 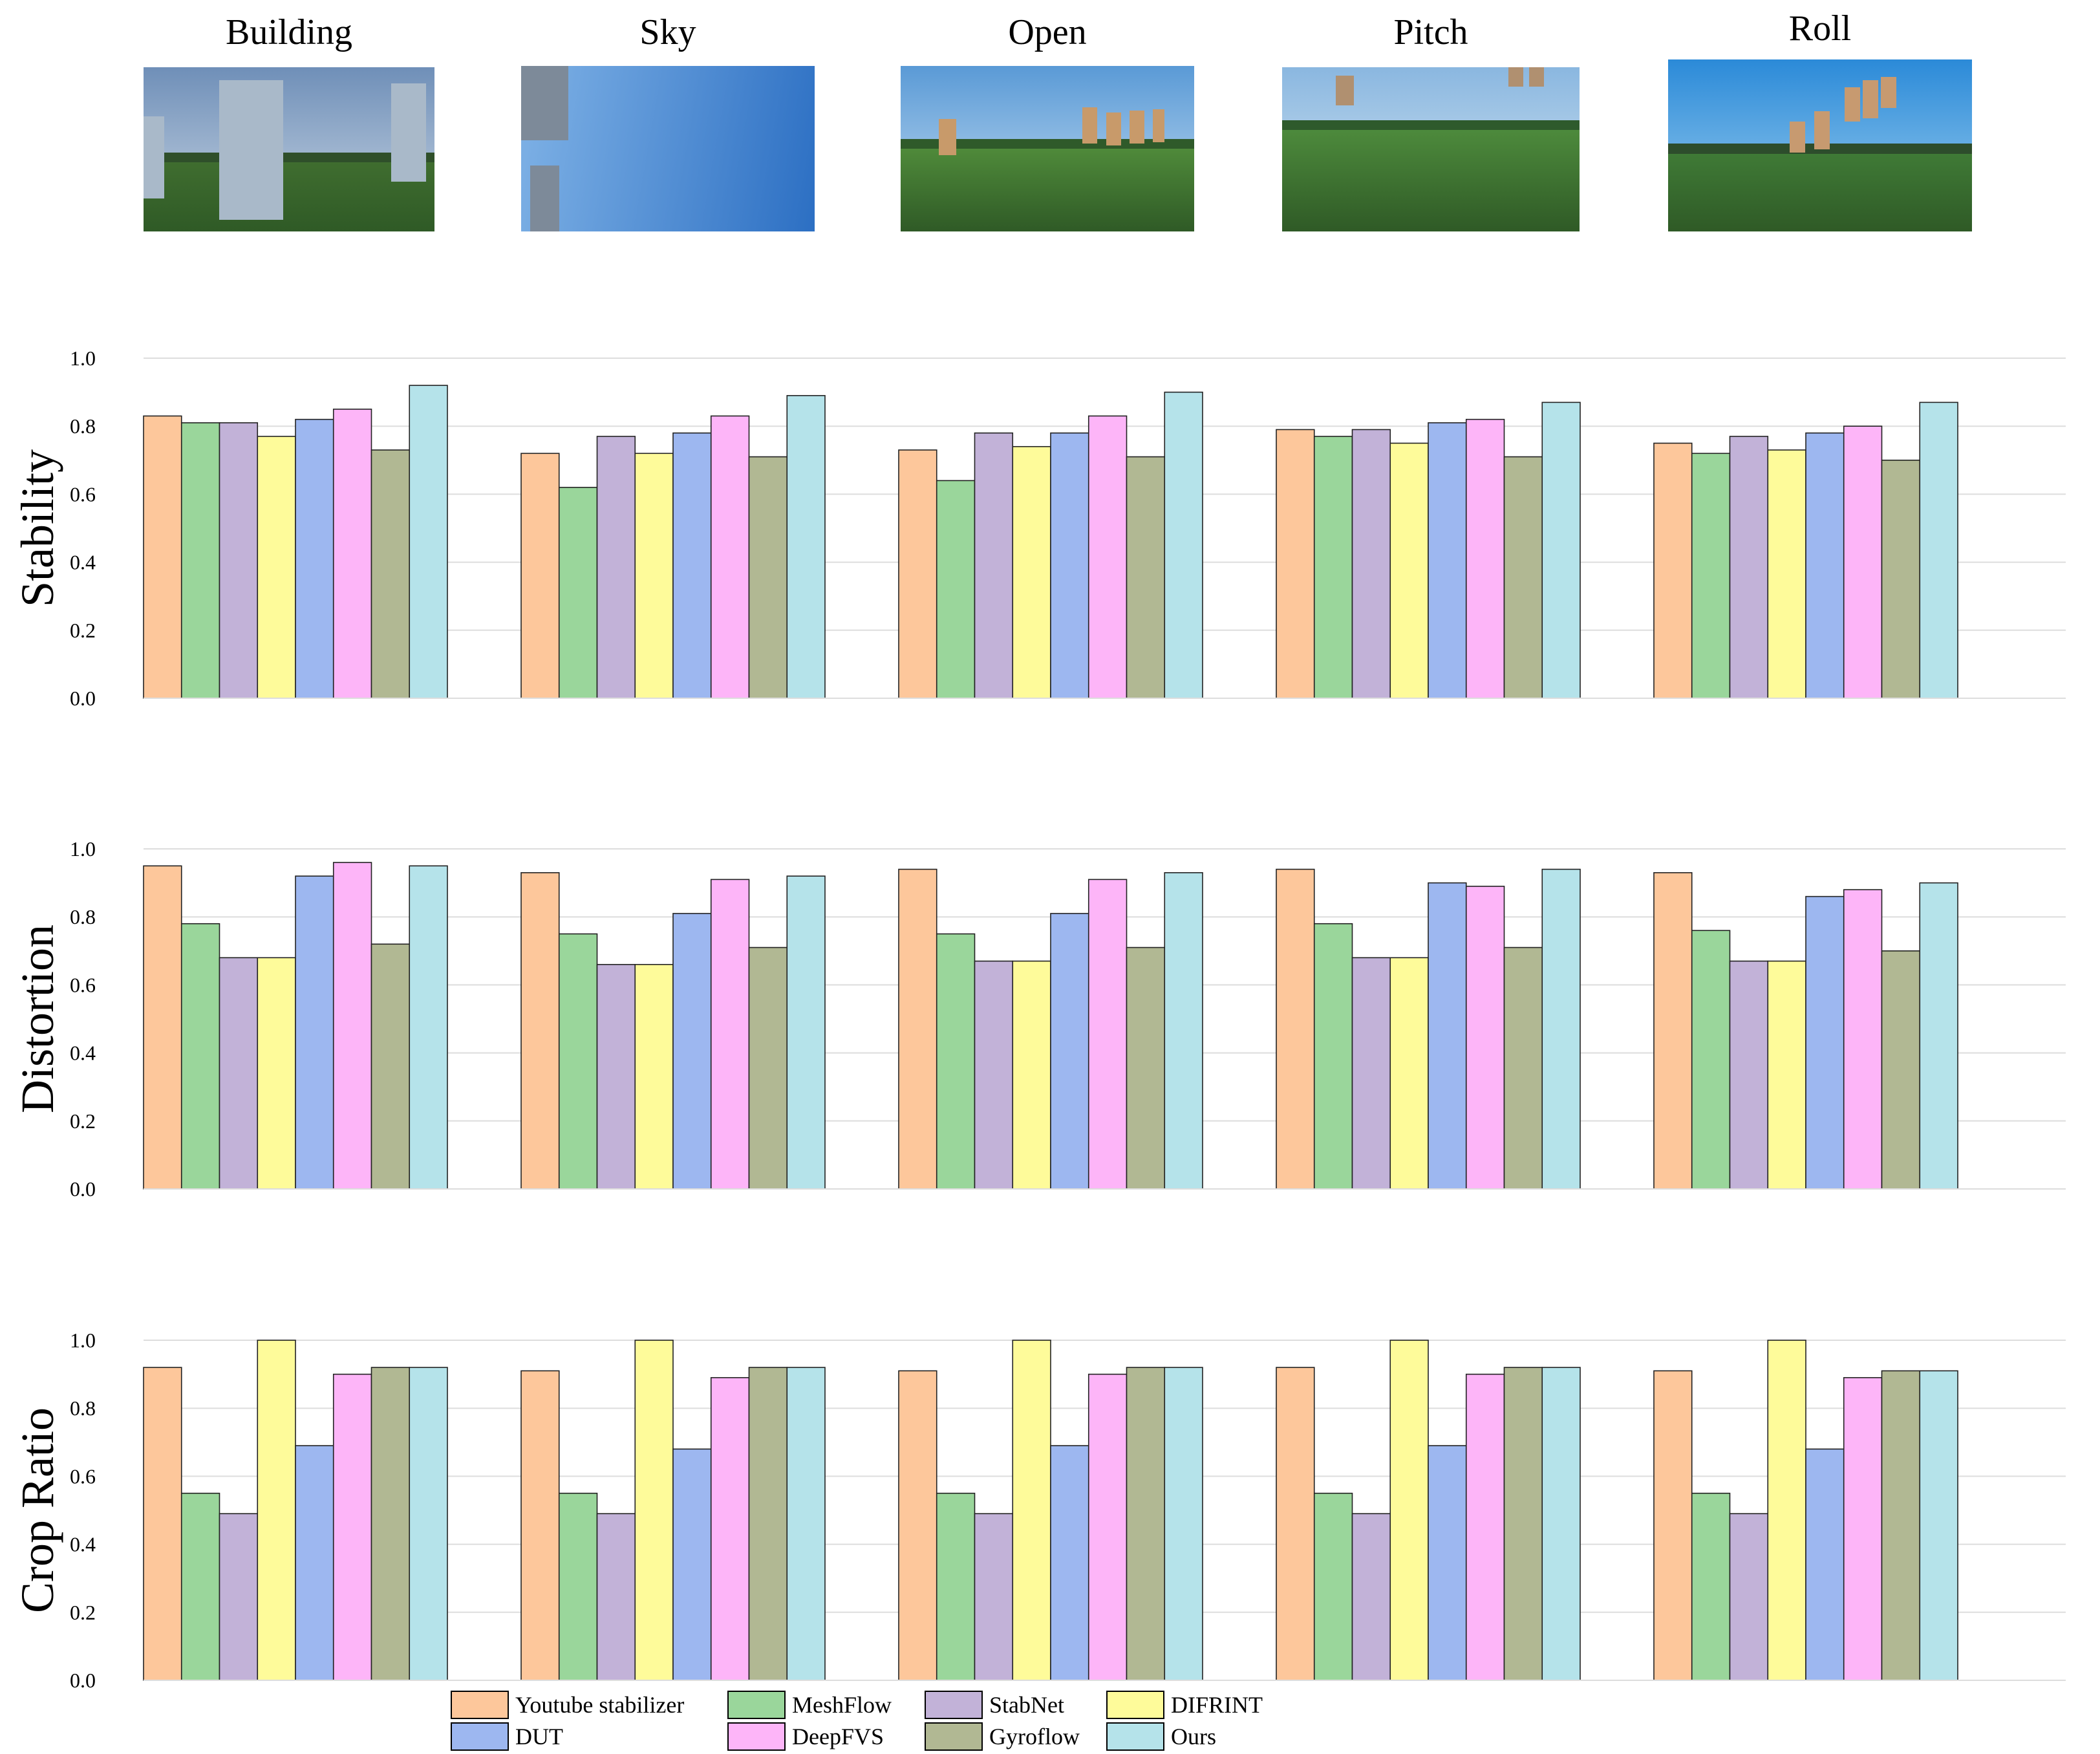 What do you see at coordinates (838, 1736) in the screenshot?
I see `legend-label: DeepFVS` at bounding box center [838, 1736].